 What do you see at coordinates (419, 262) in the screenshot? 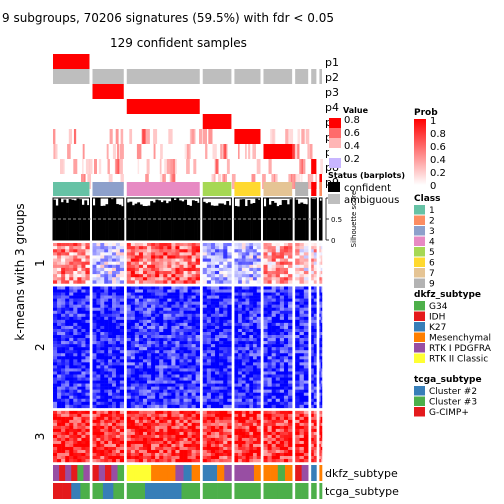
I see `class-legend-swatch` at bounding box center [419, 262].